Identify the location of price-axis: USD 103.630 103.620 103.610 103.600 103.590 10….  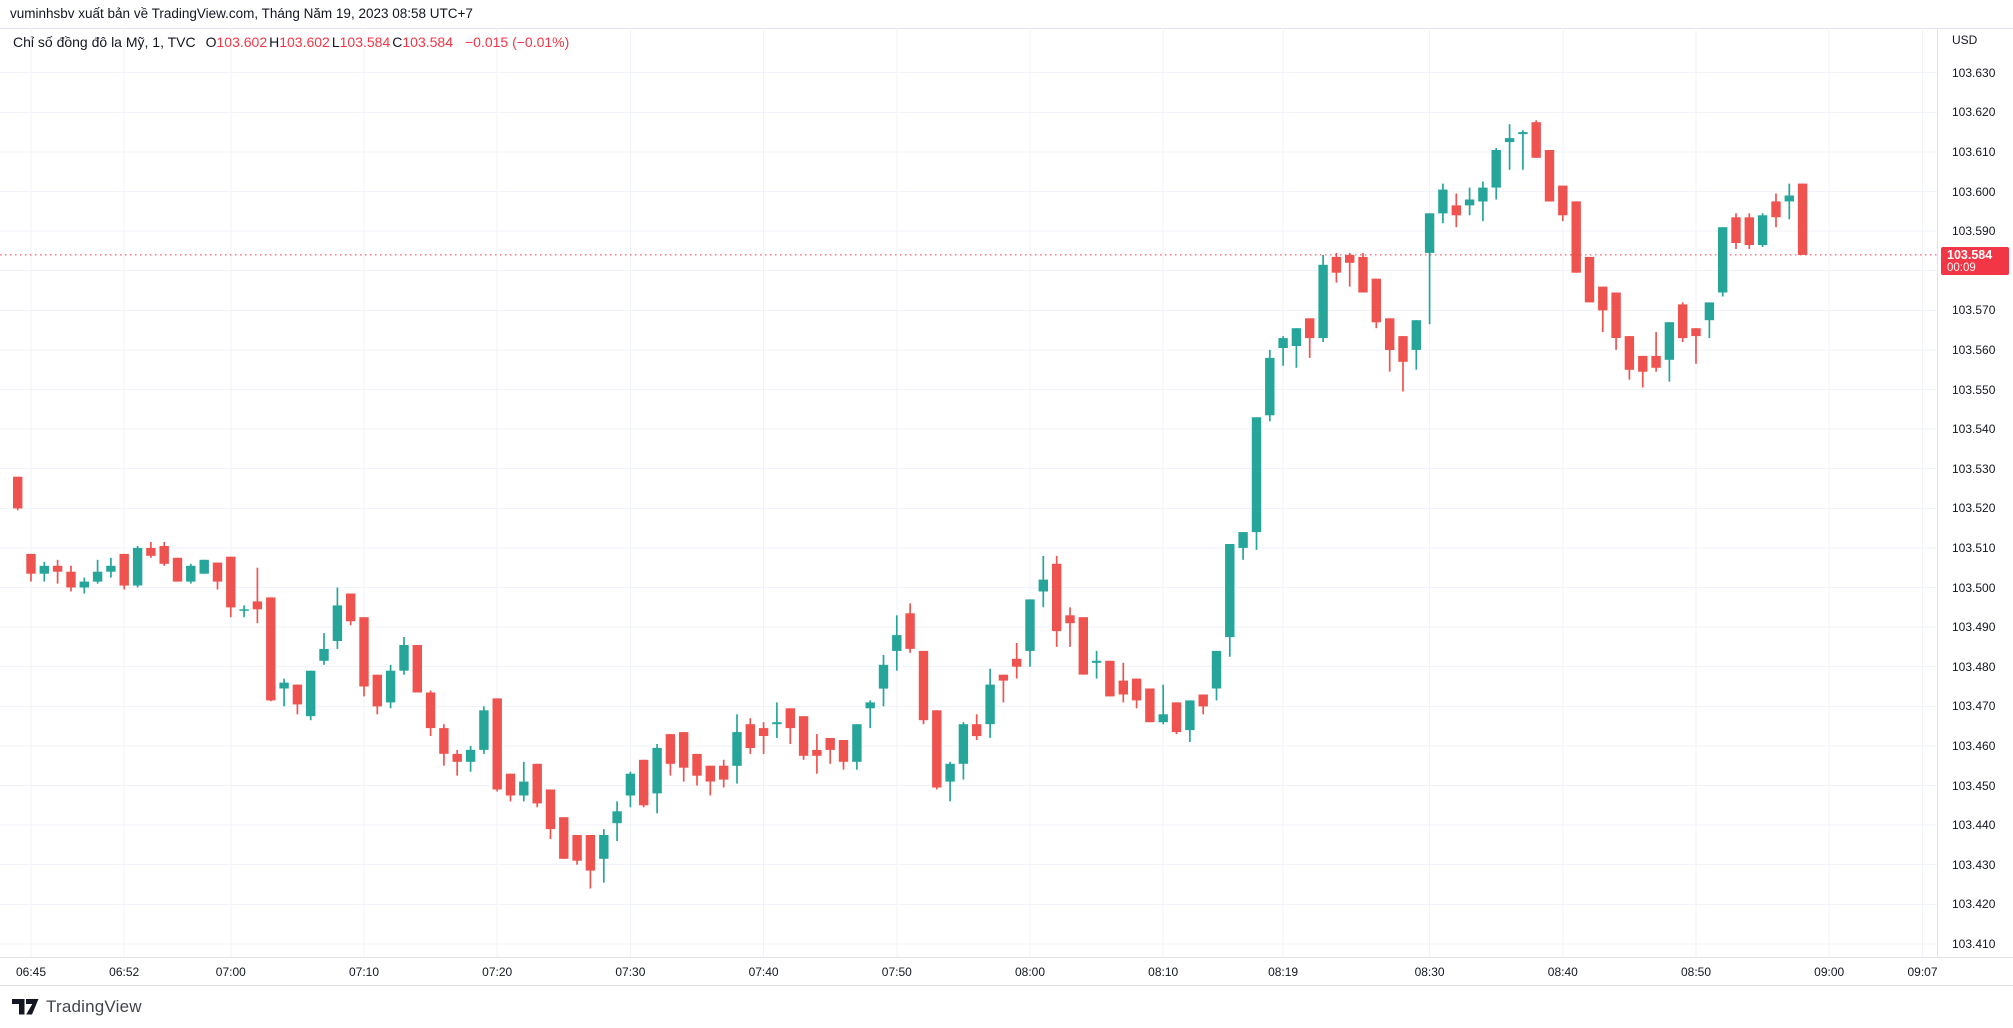
(1975, 492).